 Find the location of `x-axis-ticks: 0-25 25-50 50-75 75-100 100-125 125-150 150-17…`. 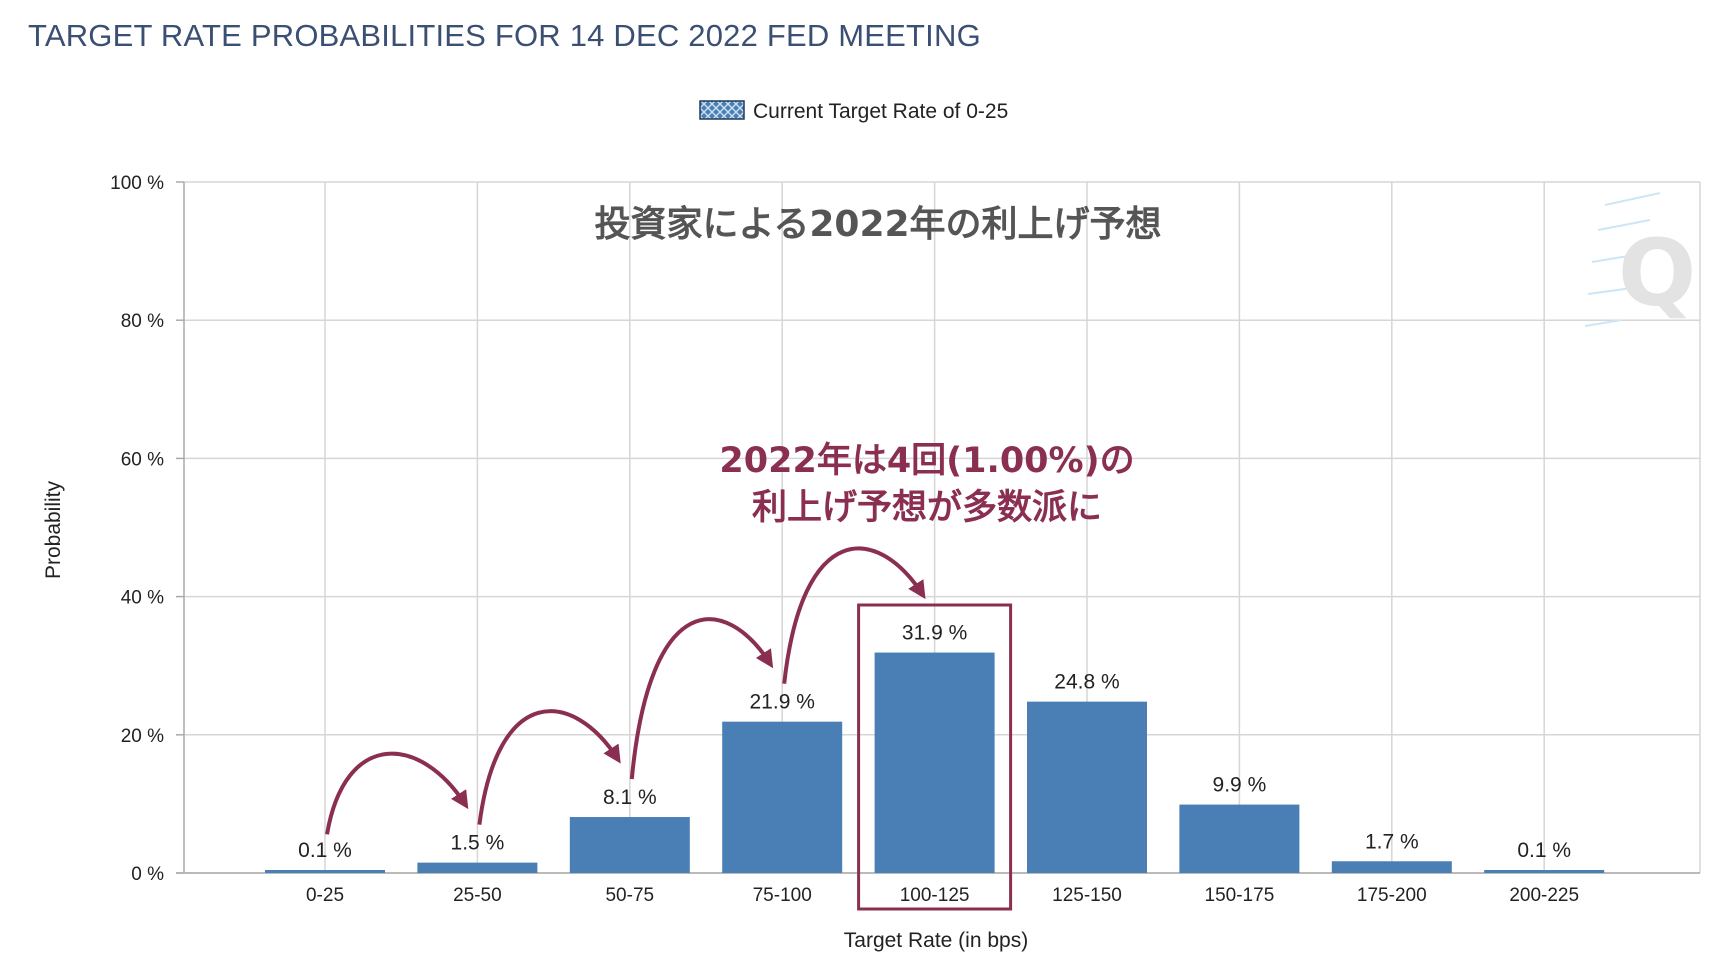

x-axis-ticks: 0-25 25-50 50-75 75-100 100-125 125-150 150-17… is located at coordinates (942, 895).